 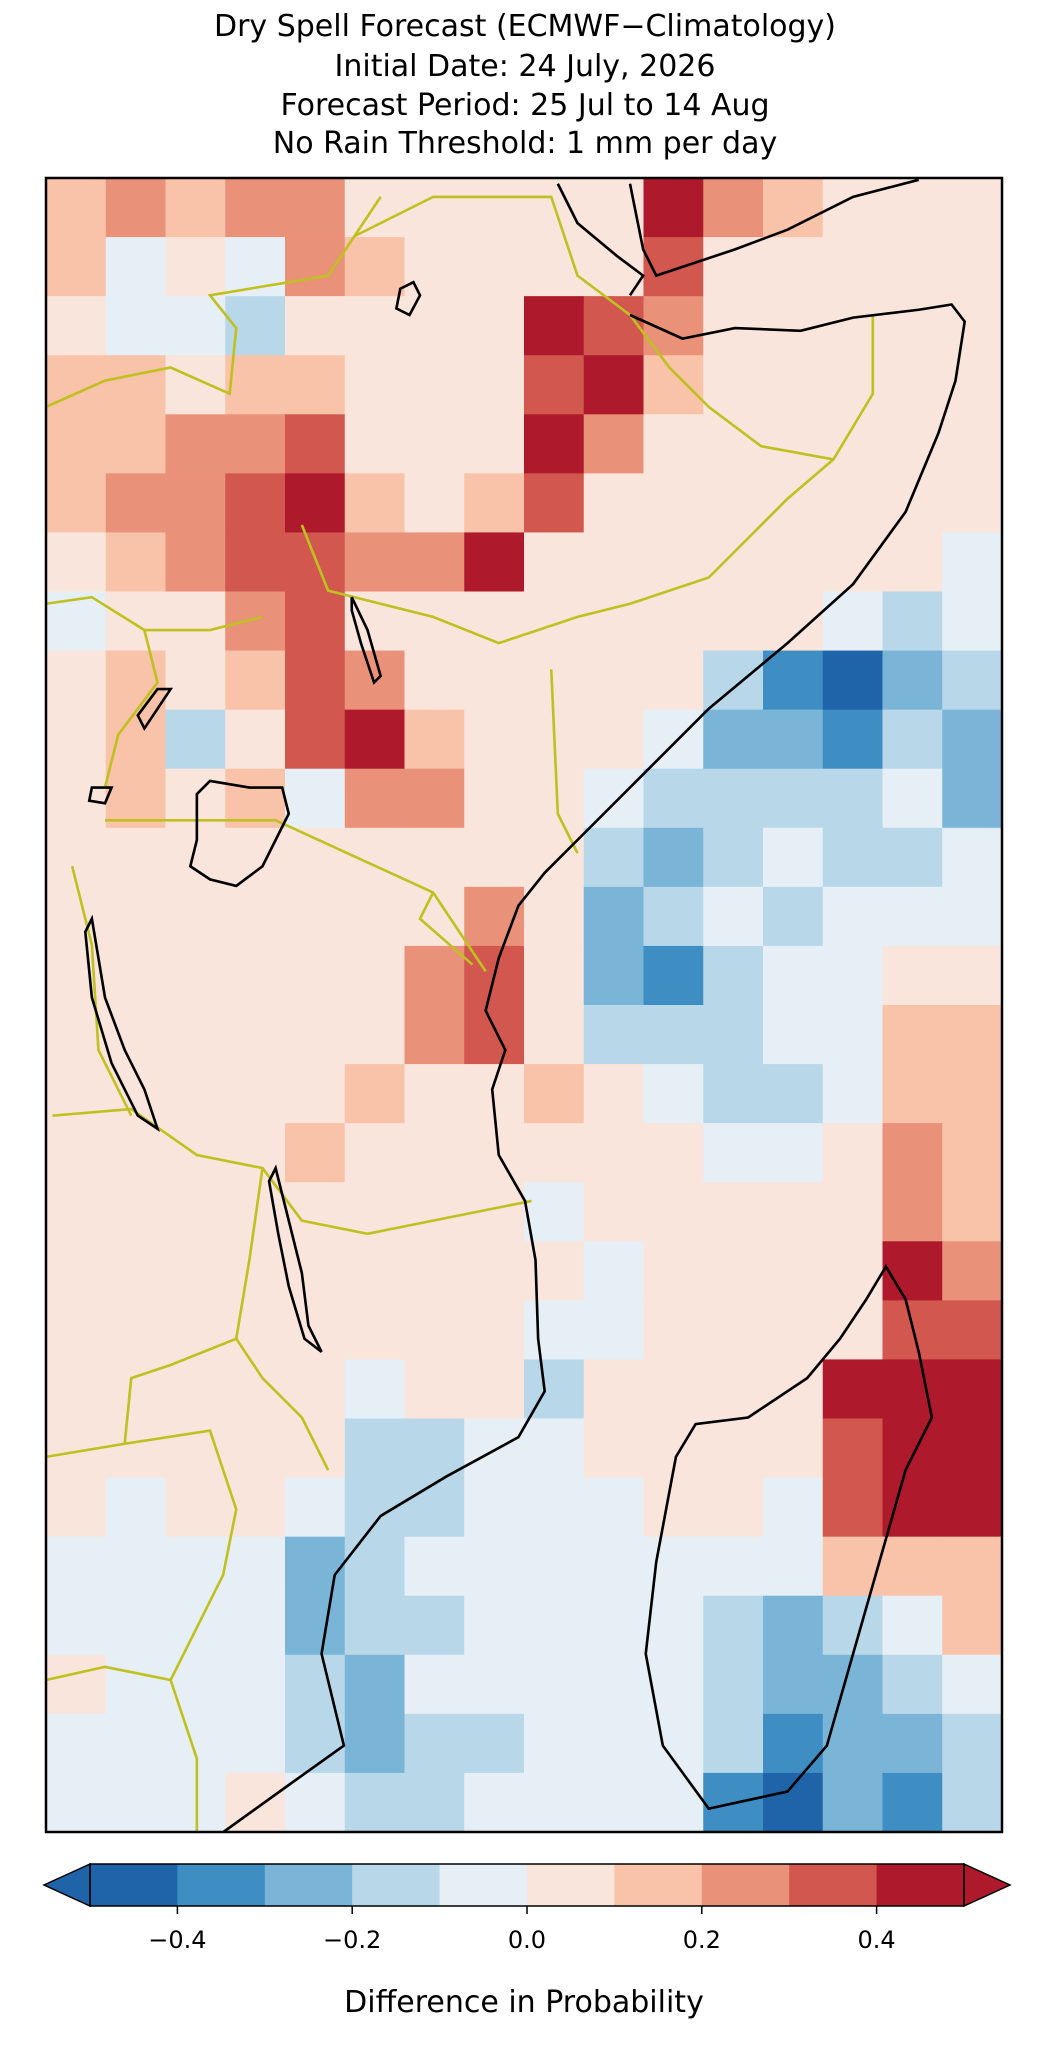 I want to click on chart-subtitle: Initial Date: 24 July, 2026, so click(x=525, y=66).